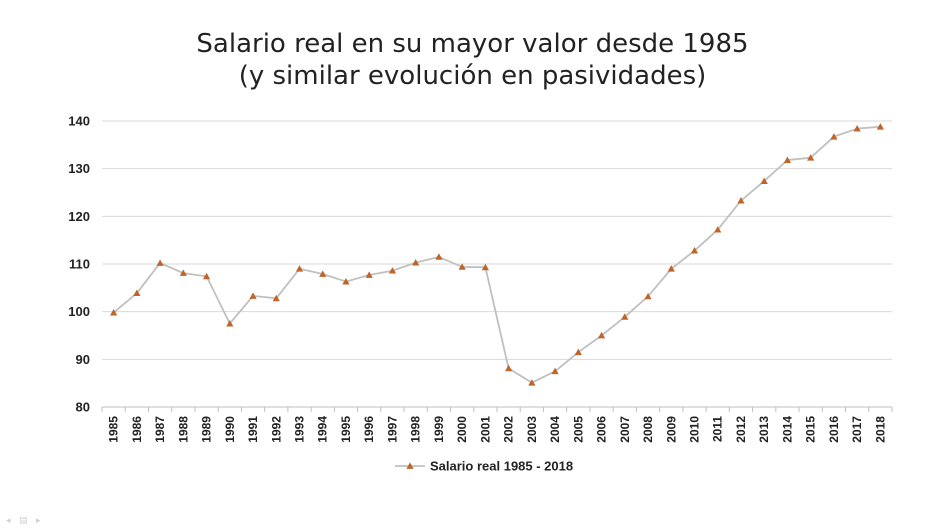 This screenshot has width=945, height=532. I want to click on legend-marker-swatch, so click(410, 465).